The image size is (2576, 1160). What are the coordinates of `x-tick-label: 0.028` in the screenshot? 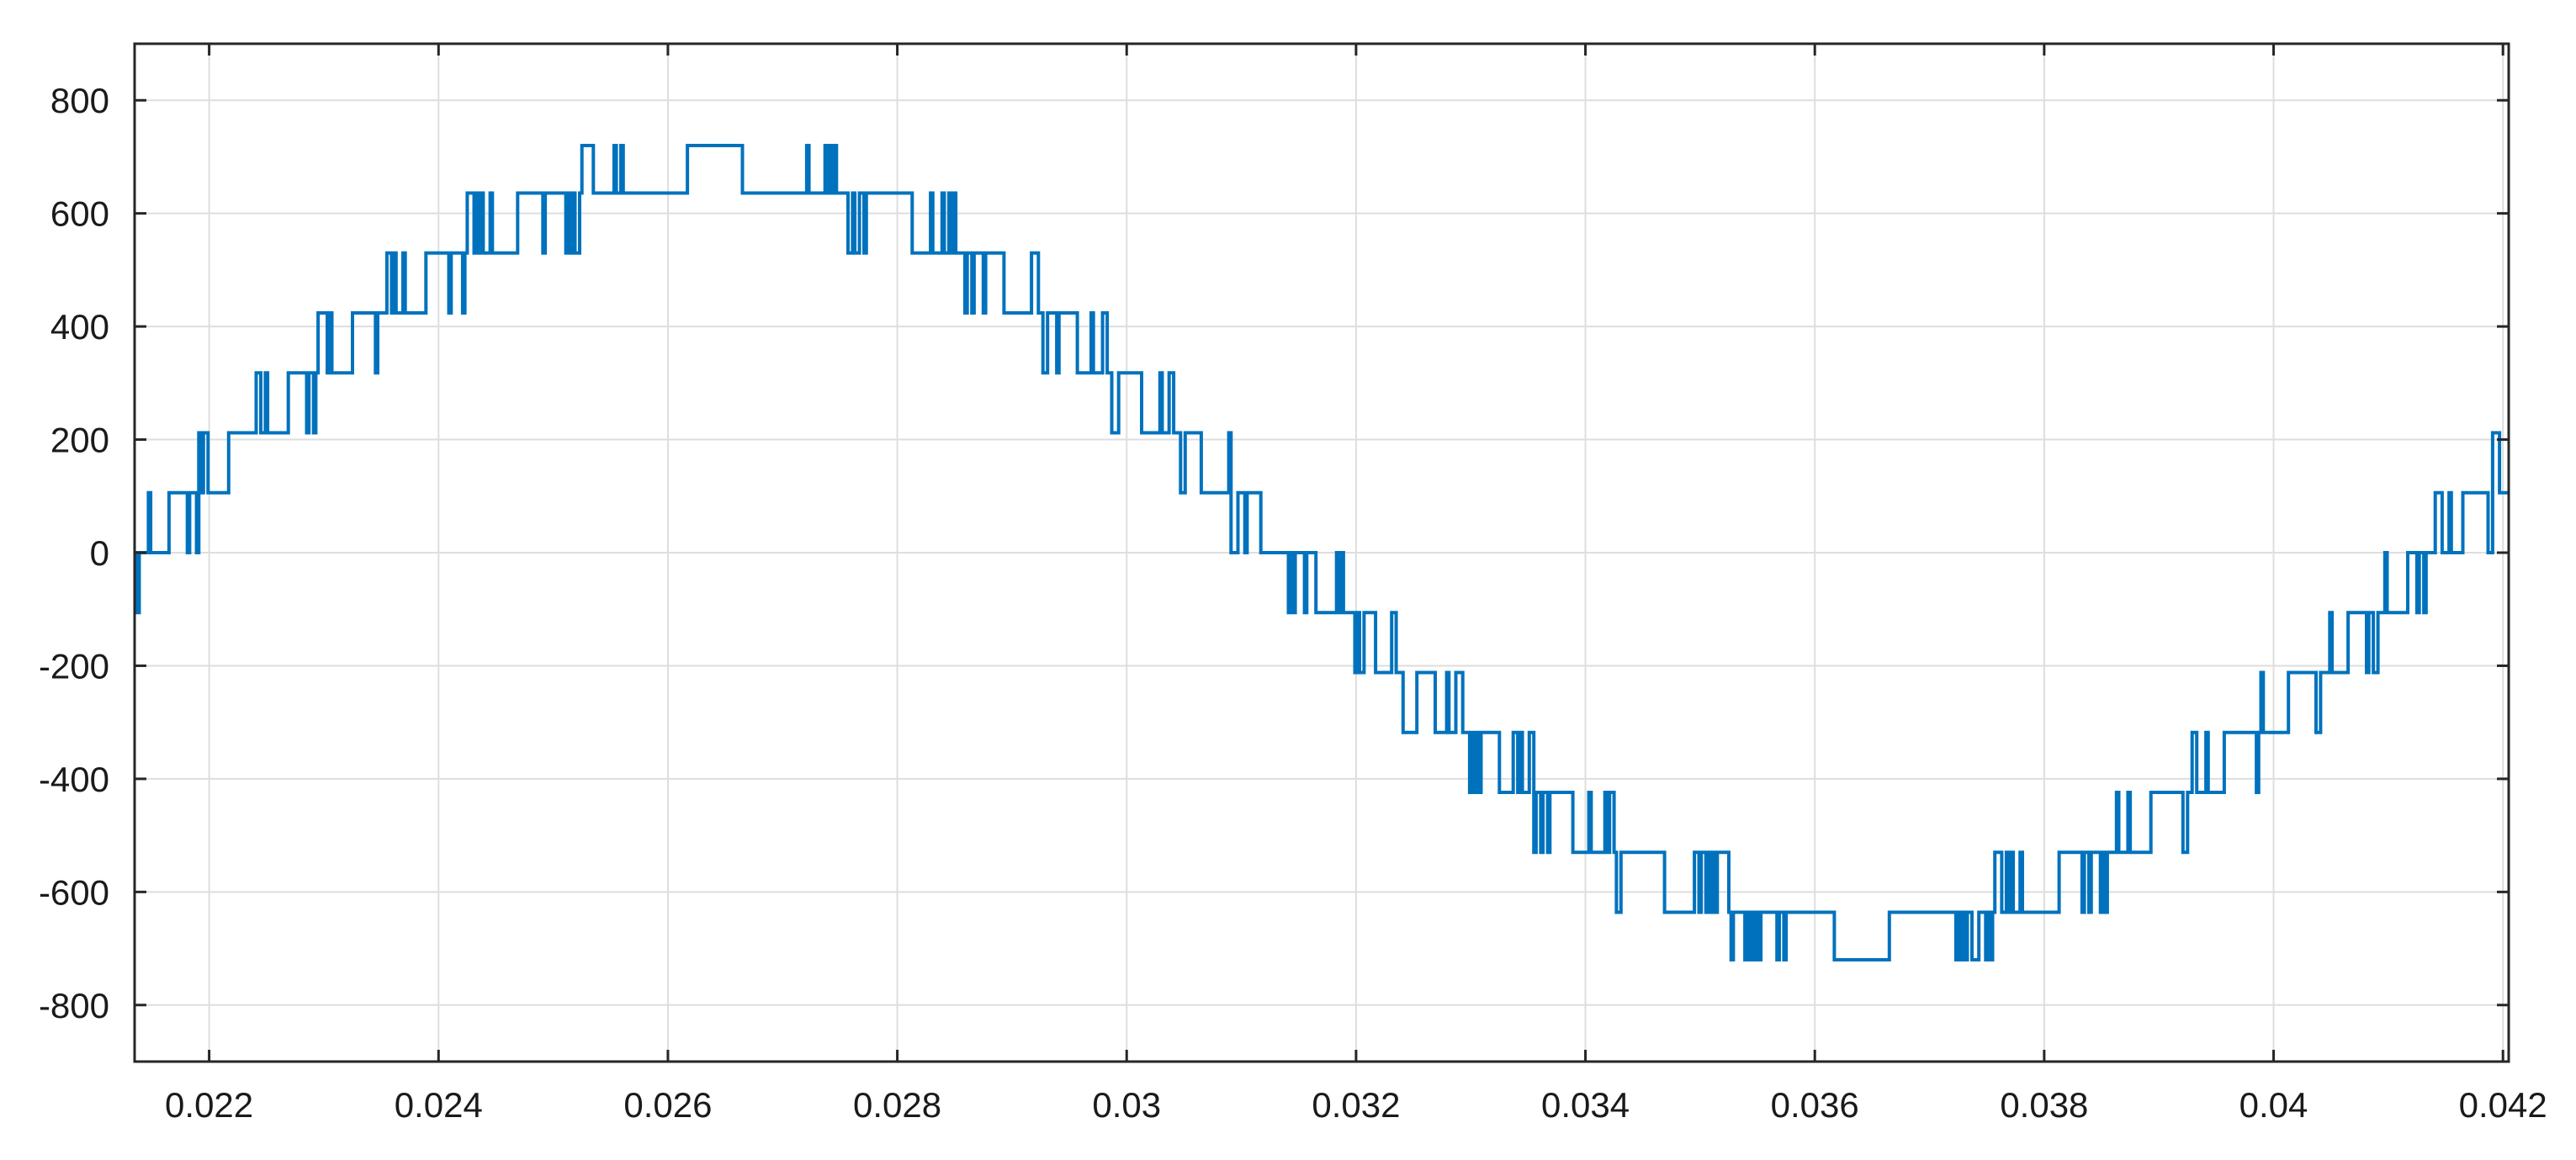 It's located at (897, 1105).